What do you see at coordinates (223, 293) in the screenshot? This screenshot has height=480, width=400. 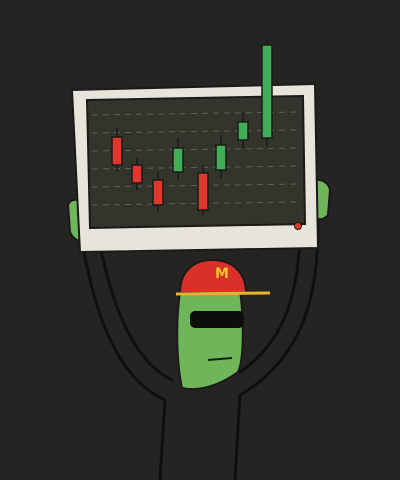 I see `cap-brim` at bounding box center [223, 293].